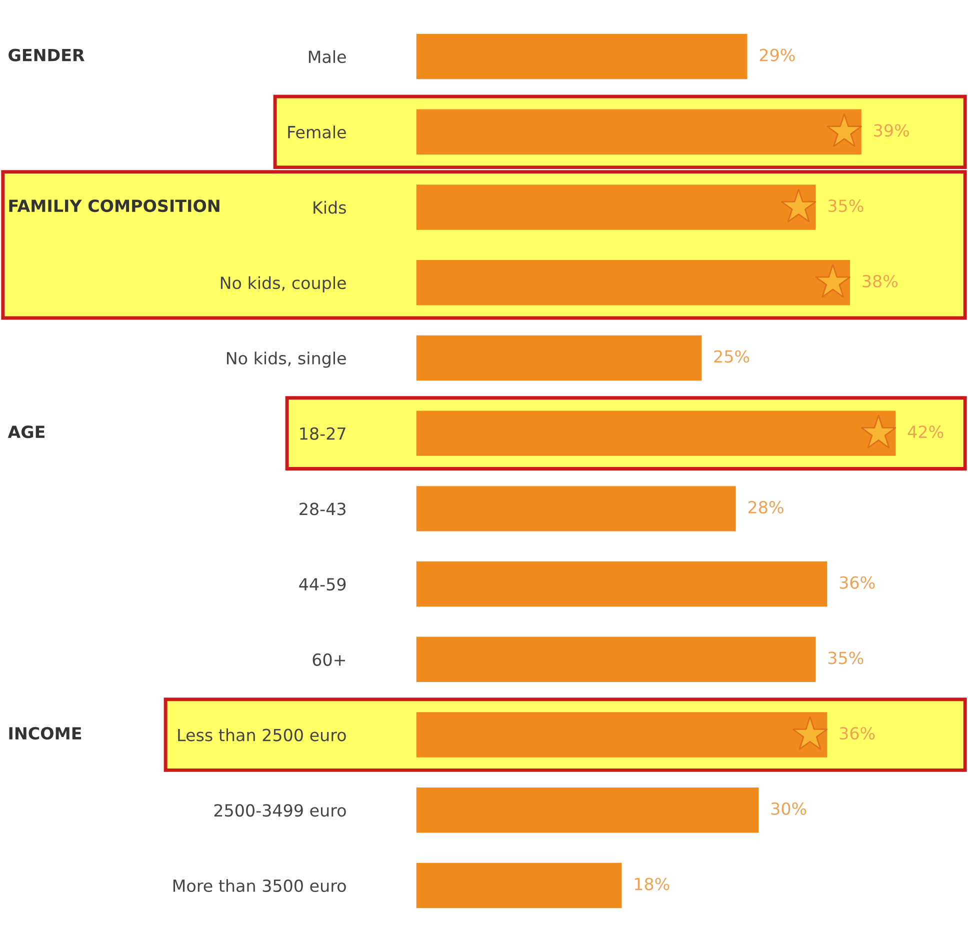 Image resolution: width=968 pixels, height=942 pixels. I want to click on data-label: 39%, so click(891, 130).